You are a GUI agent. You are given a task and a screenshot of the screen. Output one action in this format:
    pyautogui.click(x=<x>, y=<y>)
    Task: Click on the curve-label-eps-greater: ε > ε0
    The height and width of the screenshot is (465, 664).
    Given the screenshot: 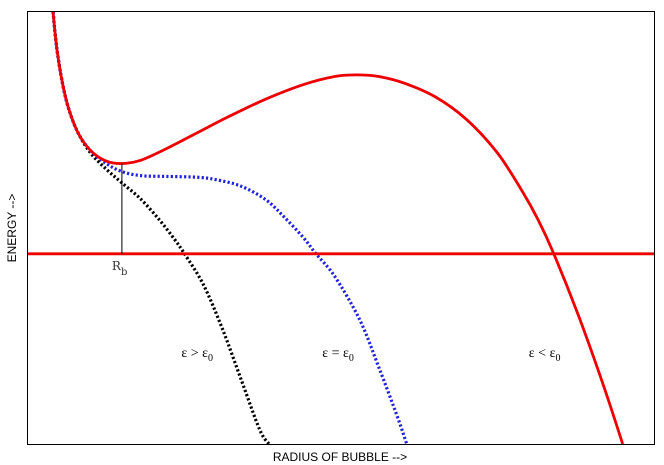 What is the action you would take?
    pyautogui.click(x=197, y=355)
    